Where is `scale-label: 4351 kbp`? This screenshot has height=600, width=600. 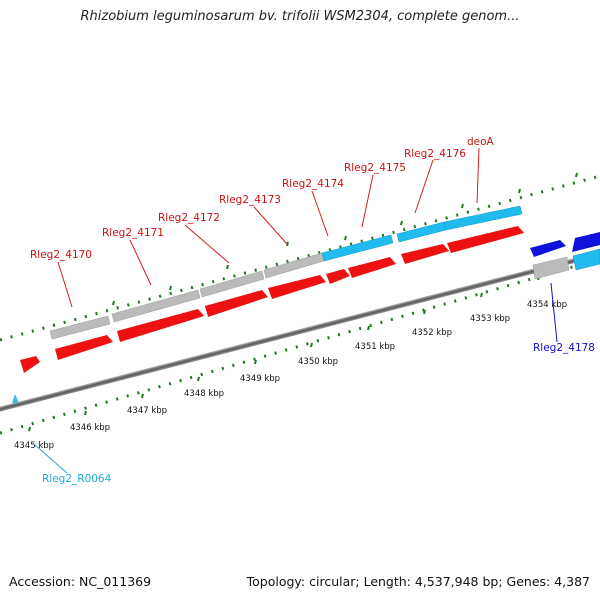
scale-label: 4351 kbp is located at coordinates (375, 347).